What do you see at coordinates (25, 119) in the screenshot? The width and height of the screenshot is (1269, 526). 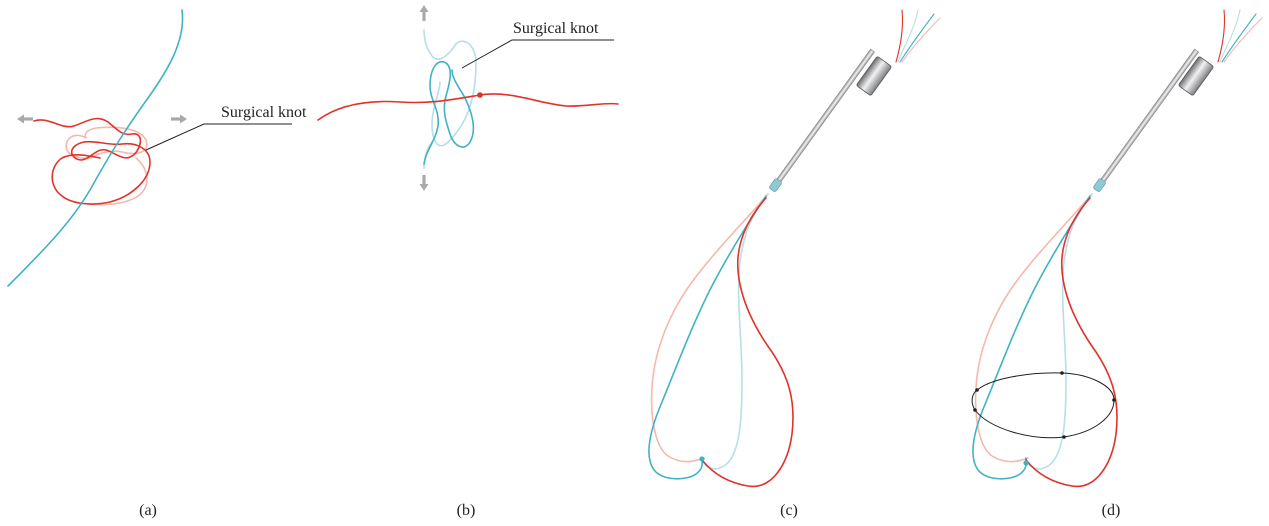 I see `pull-arrow-left` at bounding box center [25, 119].